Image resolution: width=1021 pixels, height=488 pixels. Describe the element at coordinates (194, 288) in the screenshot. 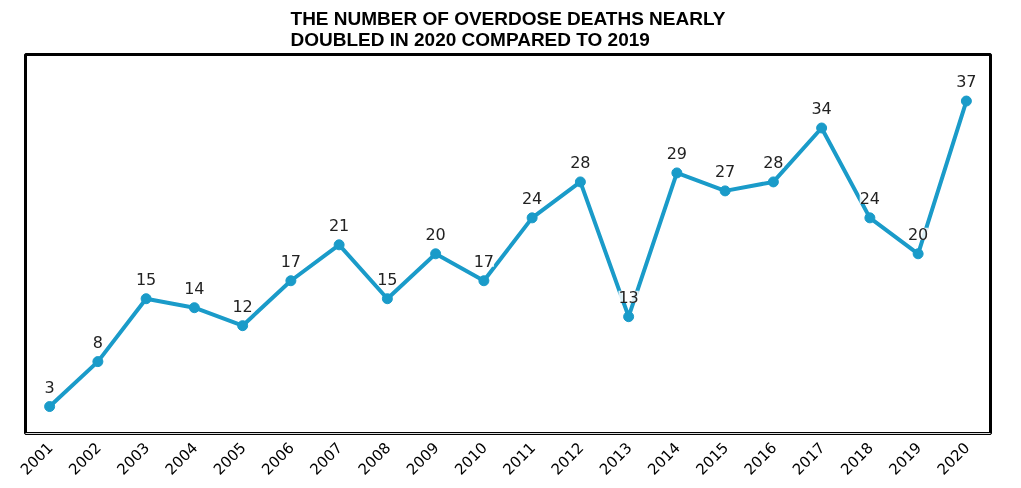

I see `data-label: 14` at that location.